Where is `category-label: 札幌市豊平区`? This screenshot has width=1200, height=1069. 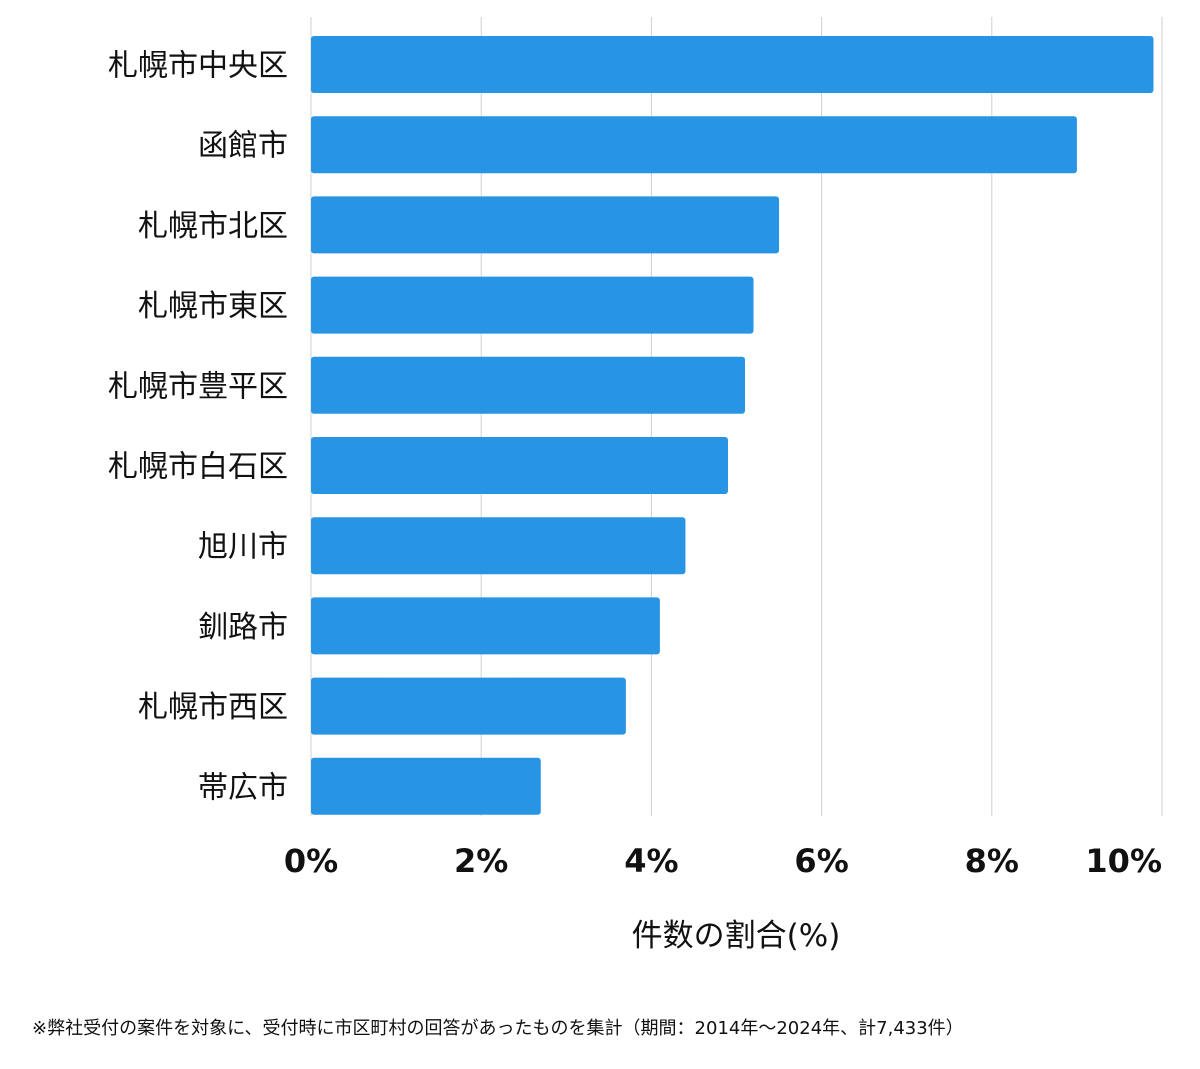 category-label: 札幌市豊平区 is located at coordinates (198, 386).